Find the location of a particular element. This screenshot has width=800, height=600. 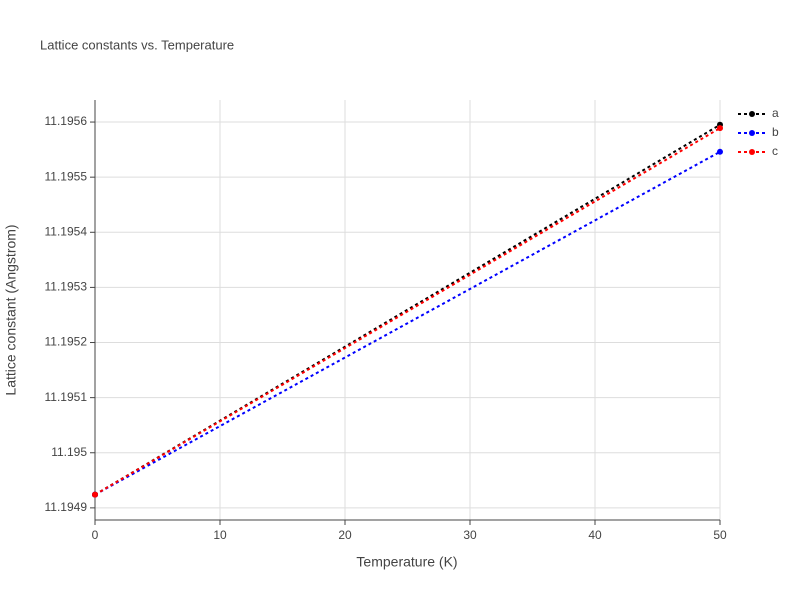

y-tick-label: 11.1953 is located at coordinates (66, 287).